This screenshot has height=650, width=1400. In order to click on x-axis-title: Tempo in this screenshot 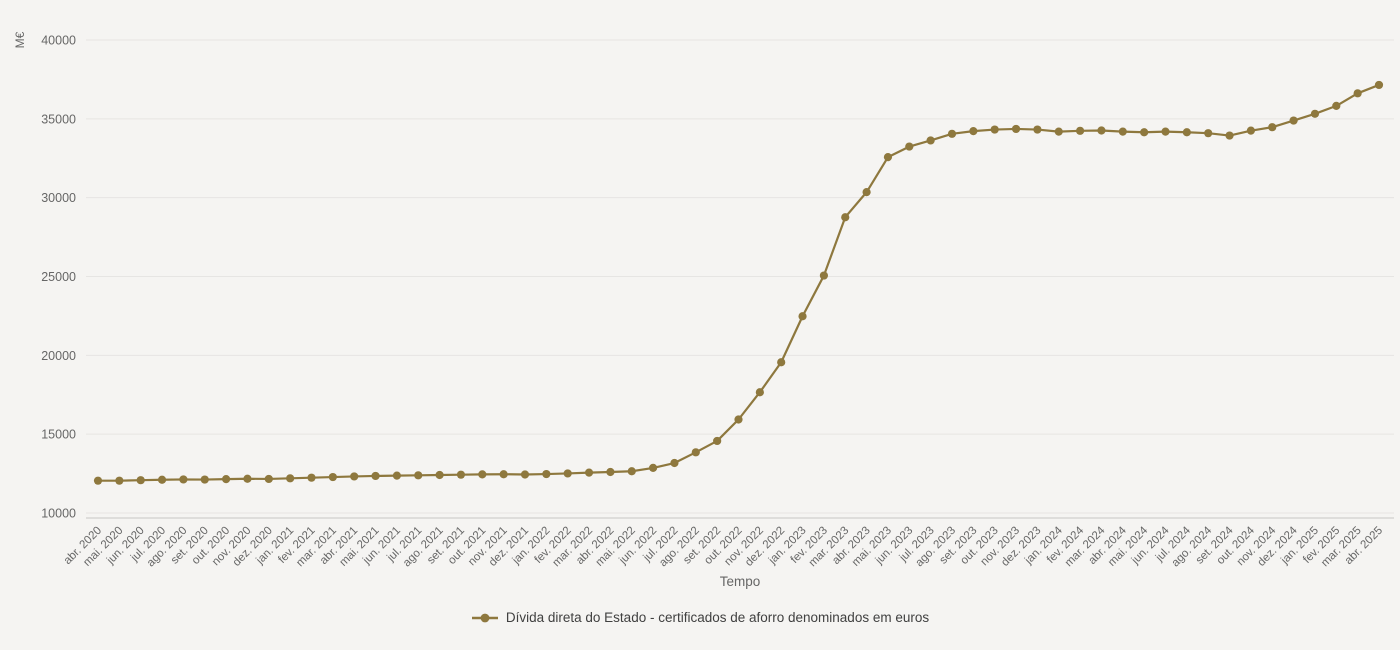, I will do `click(740, 581)`.